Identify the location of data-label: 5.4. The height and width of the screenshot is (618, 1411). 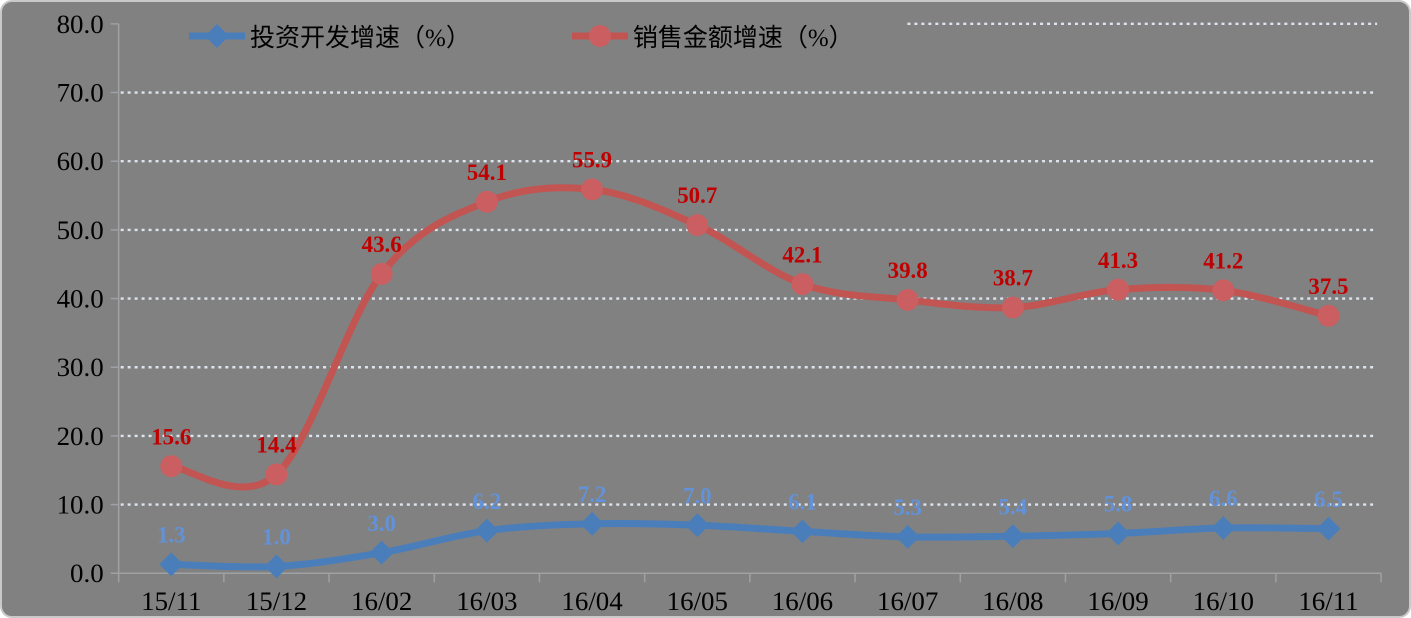
(1013, 506).